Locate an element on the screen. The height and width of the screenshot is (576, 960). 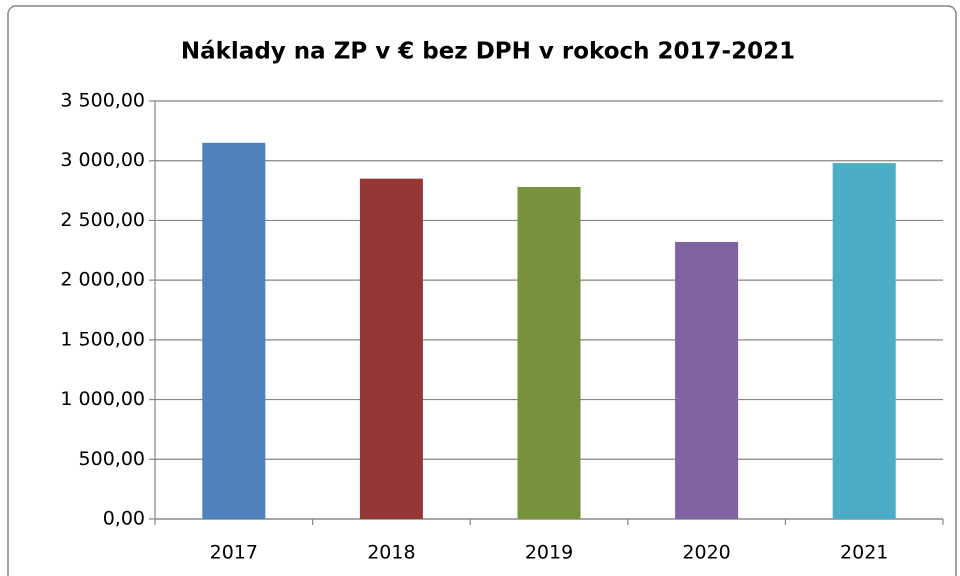
x-tick-label: 2021 is located at coordinates (864, 553).